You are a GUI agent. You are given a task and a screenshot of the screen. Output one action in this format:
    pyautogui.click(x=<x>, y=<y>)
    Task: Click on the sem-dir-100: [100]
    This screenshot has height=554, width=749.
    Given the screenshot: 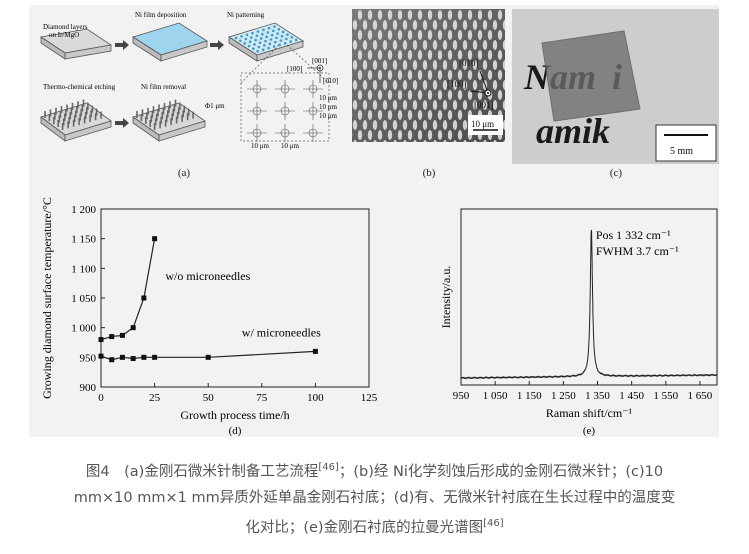 What is the action you would take?
    pyautogui.click(x=457, y=84)
    